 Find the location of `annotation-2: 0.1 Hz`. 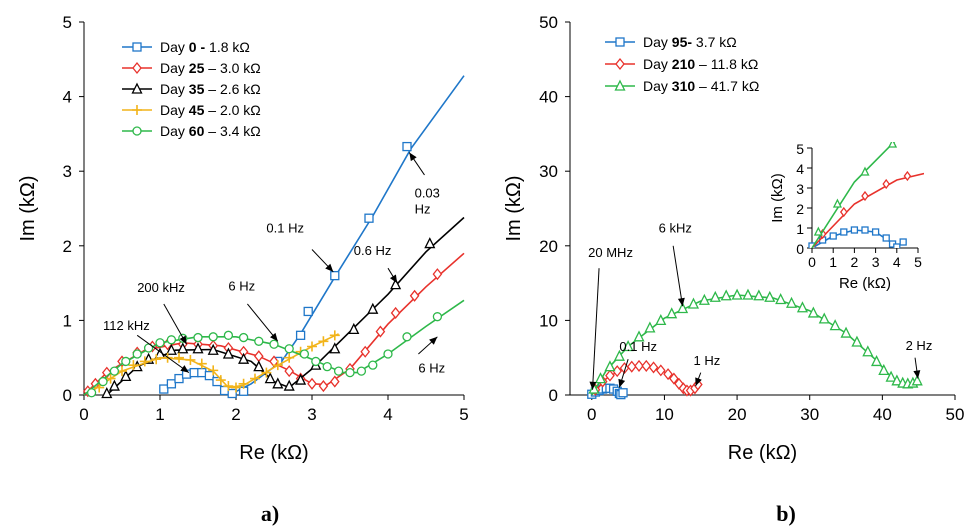

annotation-2: 0.1 Hz is located at coordinates (637, 363).